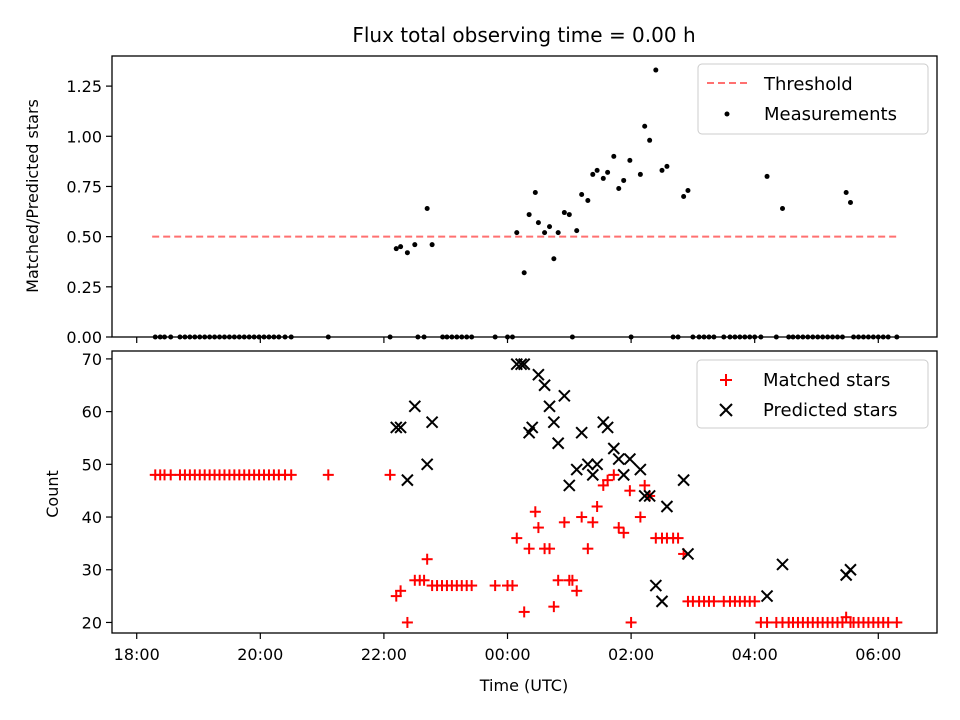 This screenshot has height=720, width=960. I want to click on top-legend: Threshold Measurements, so click(813, 99).